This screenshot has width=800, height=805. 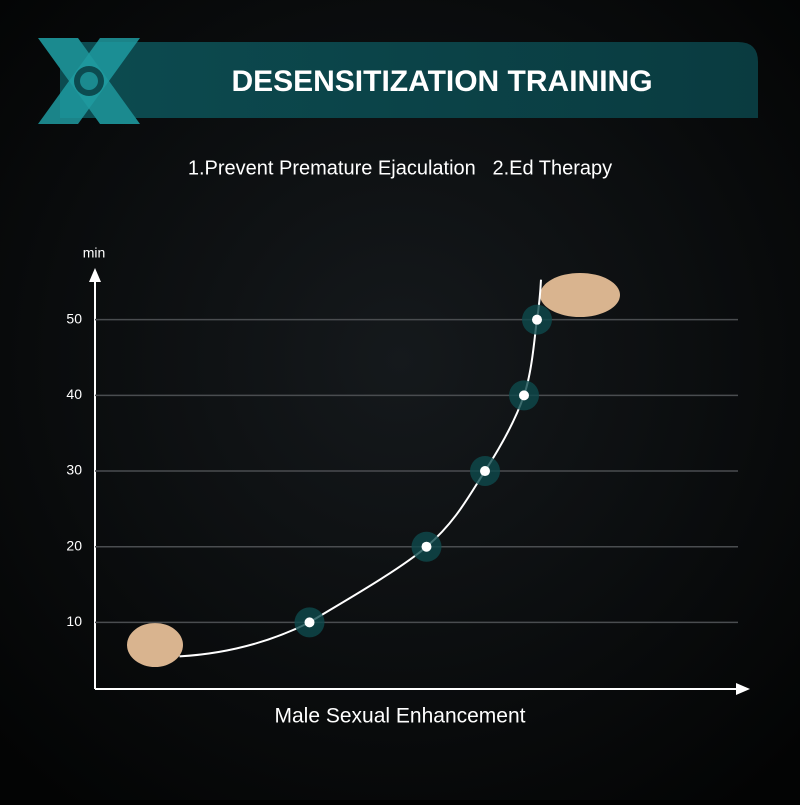 What do you see at coordinates (74, 470) in the screenshot?
I see `y-tick-label: 30` at bounding box center [74, 470].